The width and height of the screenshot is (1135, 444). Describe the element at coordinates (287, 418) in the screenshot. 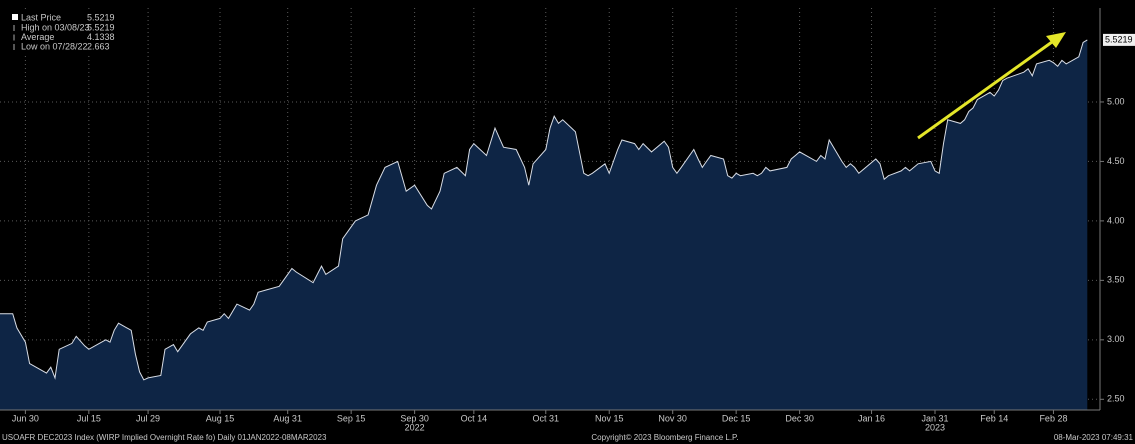

I see `x-tick-label: Aug 31` at that location.